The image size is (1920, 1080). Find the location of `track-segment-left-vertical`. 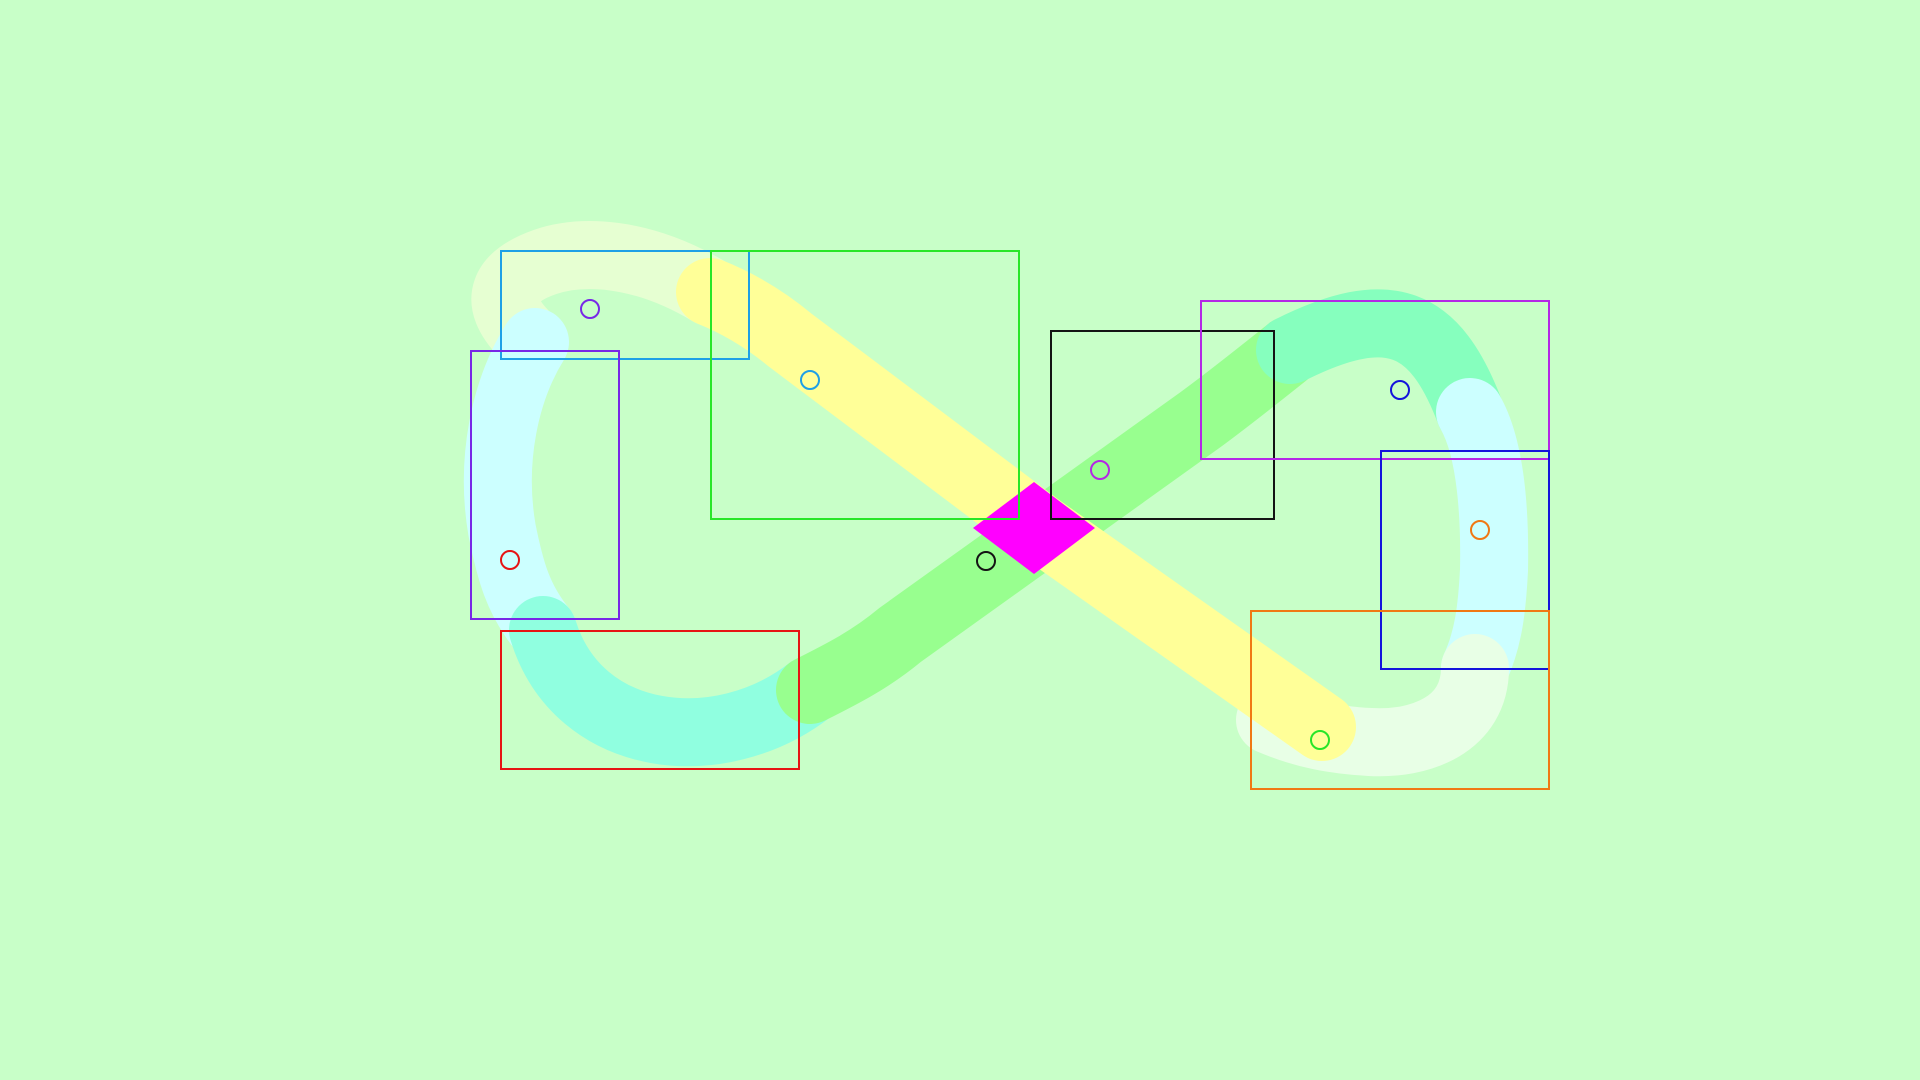

track-segment-left-vertical is located at coordinates (520, 486).